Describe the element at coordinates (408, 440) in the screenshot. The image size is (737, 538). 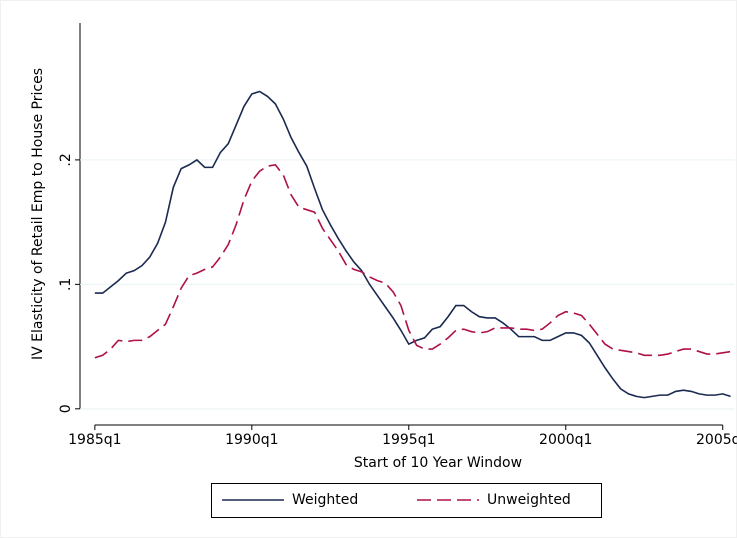
I see `x-tick-label: 1995q1` at that location.